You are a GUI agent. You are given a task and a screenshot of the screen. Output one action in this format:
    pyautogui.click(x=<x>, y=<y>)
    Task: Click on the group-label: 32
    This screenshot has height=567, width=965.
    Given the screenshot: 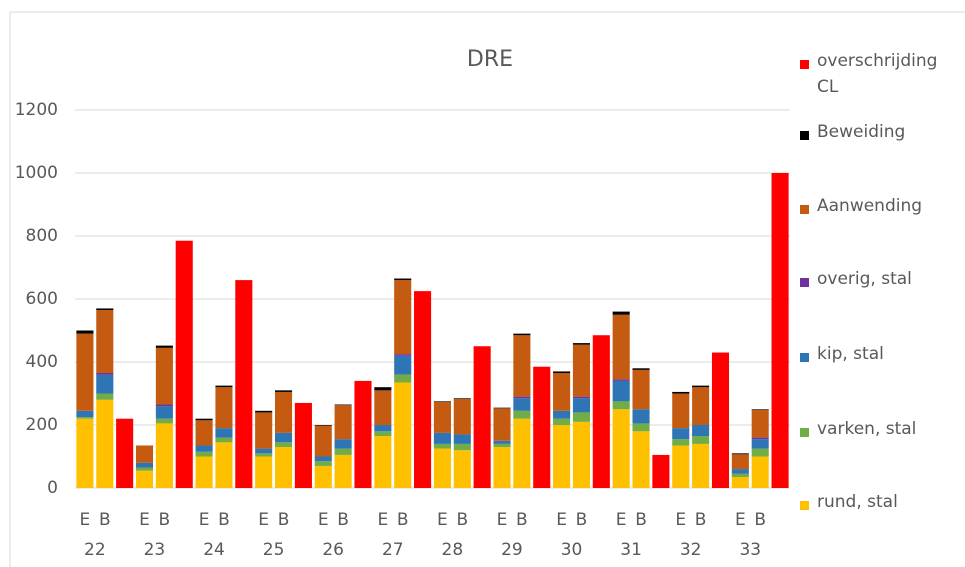 What is the action you would take?
    pyautogui.click(x=691, y=550)
    